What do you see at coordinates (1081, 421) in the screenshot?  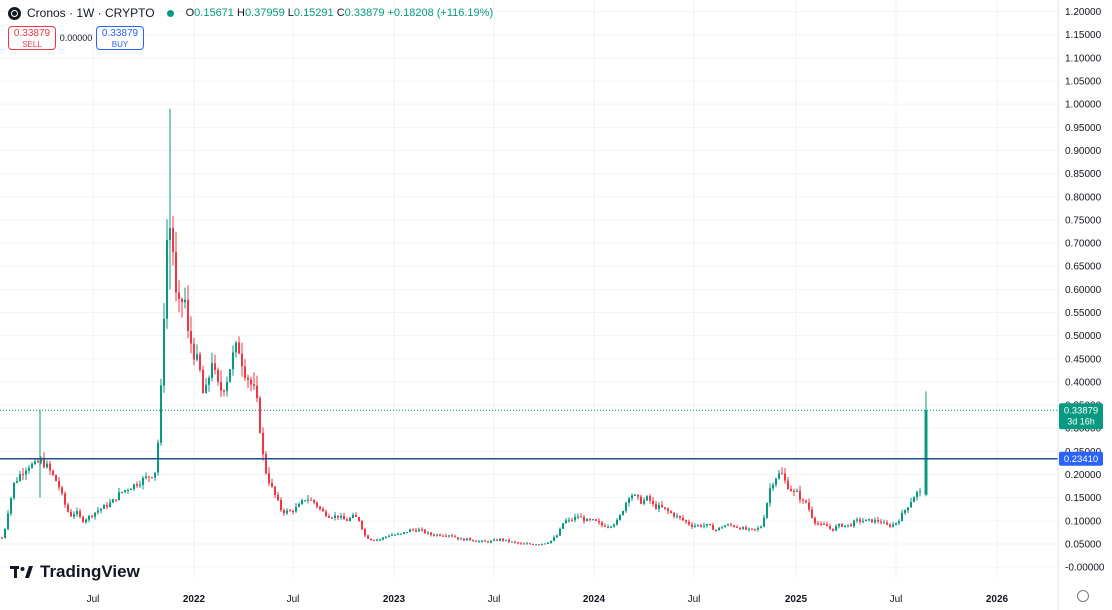 I see `countdown-label: 3d 16h` at bounding box center [1081, 421].